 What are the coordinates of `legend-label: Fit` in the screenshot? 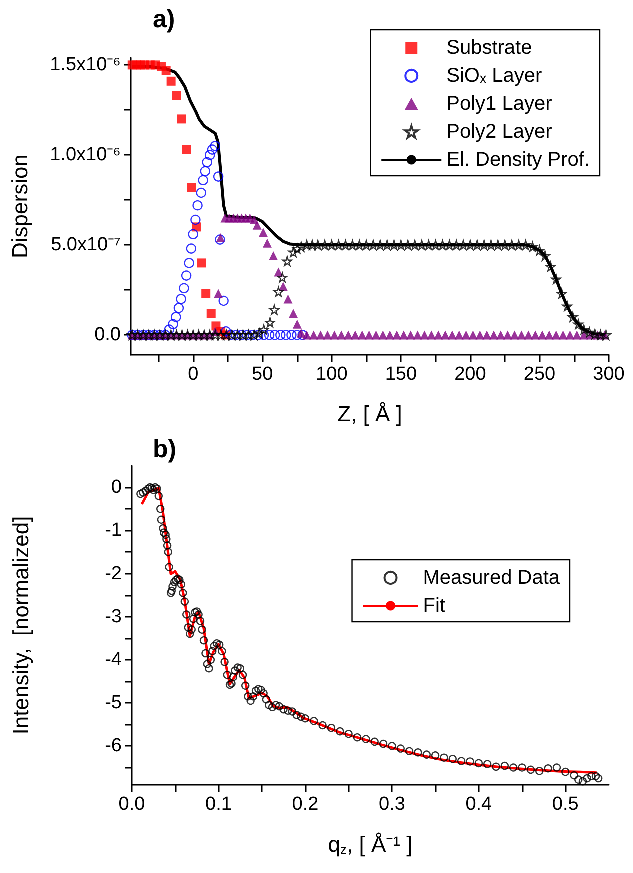 It's located at (434, 606).